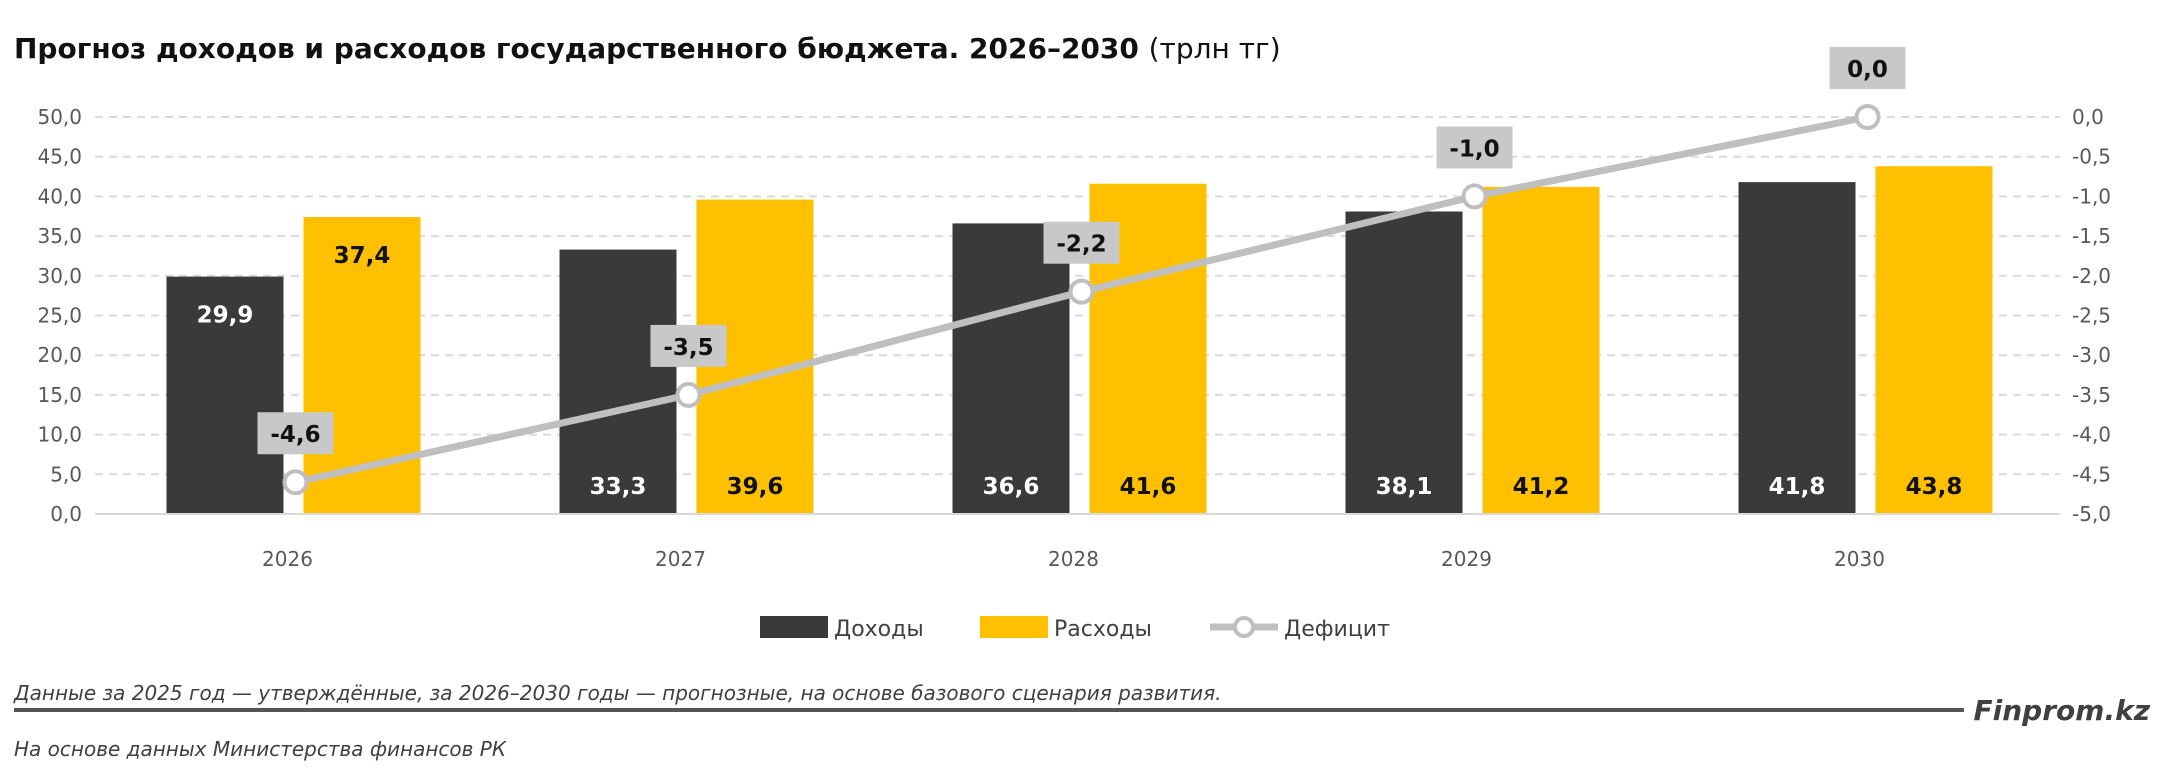  I want to click on legend: Доходы Расходы Дефицит, so click(1075, 629).